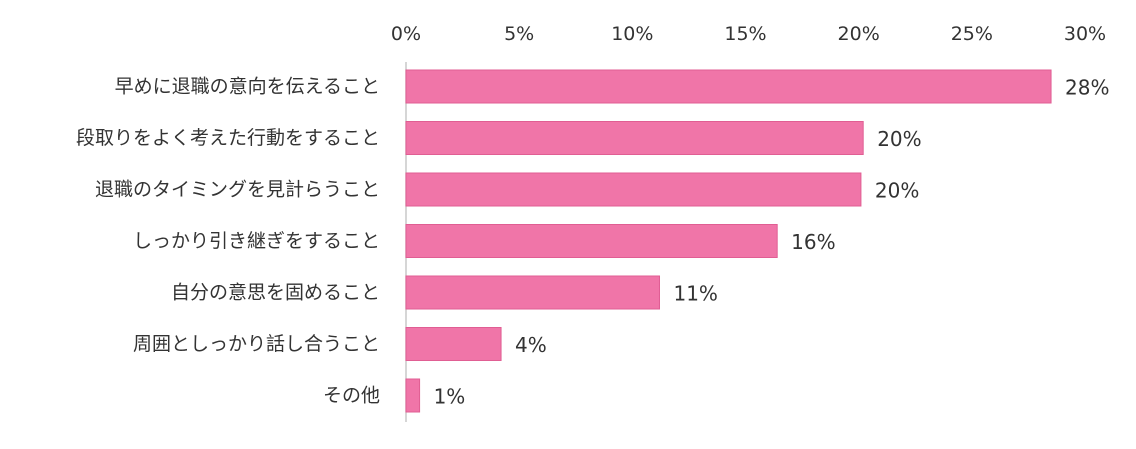 The width and height of the screenshot is (1136, 449). What do you see at coordinates (351, 396) in the screenshot?
I see `category-label: その他` at bounding box center [351, 396].